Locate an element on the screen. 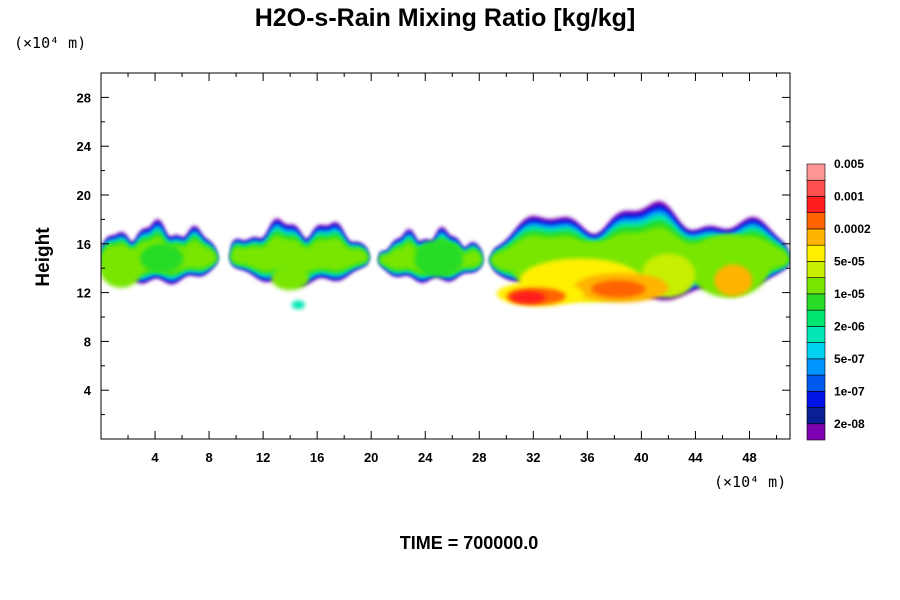 Image resolution: width=900 pixels, height=600 pixels. x-tick-label: 36 is located at coordinates (587, 457).